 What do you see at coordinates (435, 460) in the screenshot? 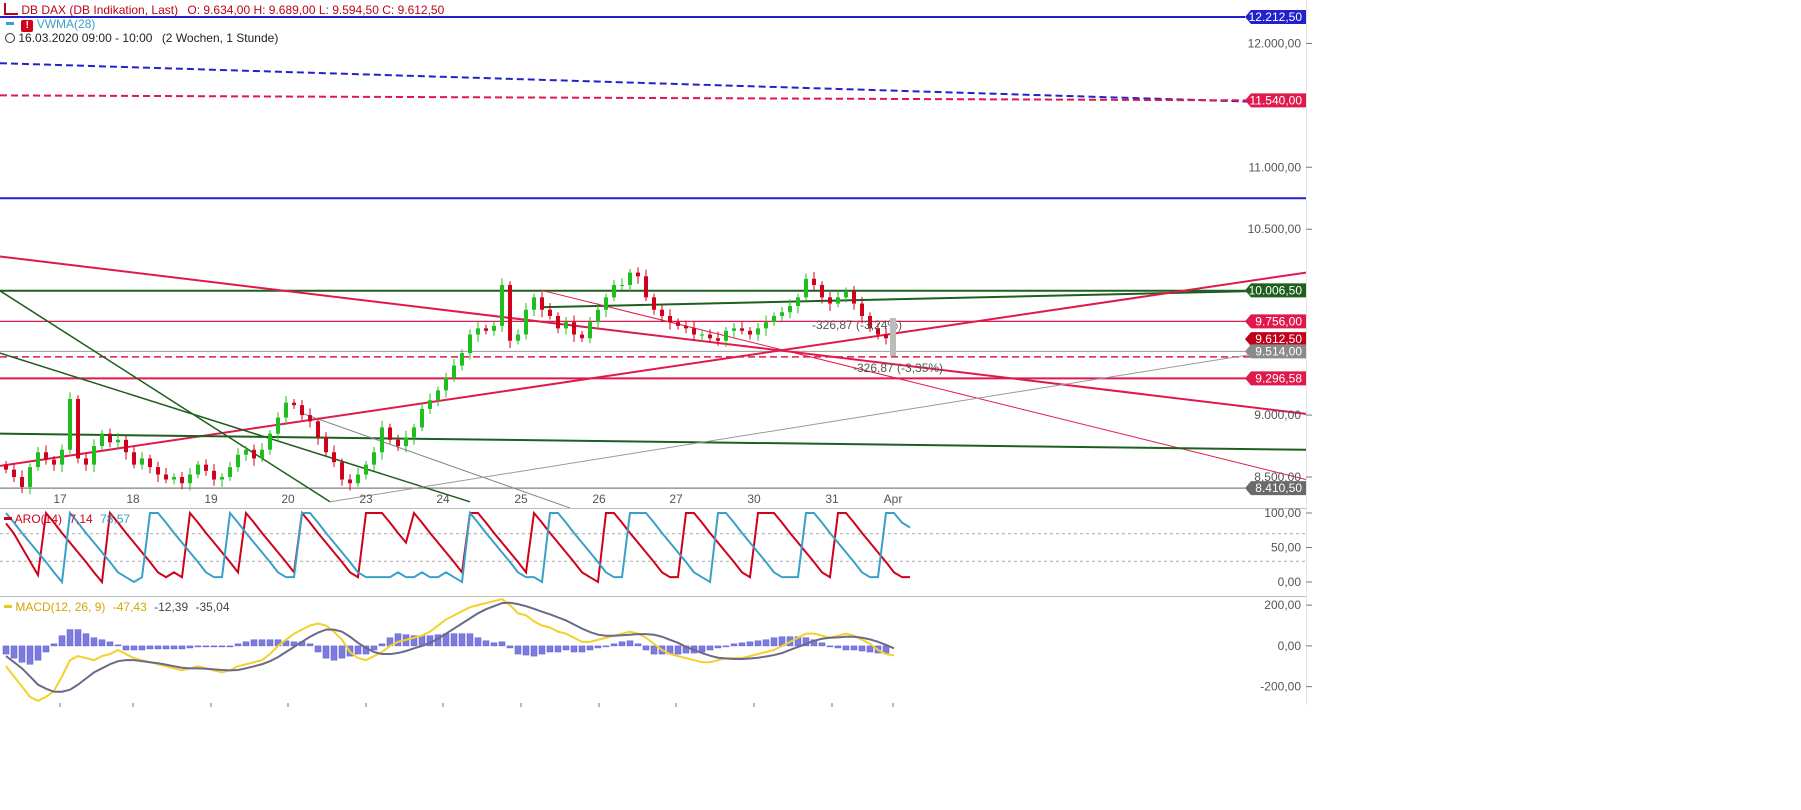
I see `grey-diag` at bounding box center [435, 460].